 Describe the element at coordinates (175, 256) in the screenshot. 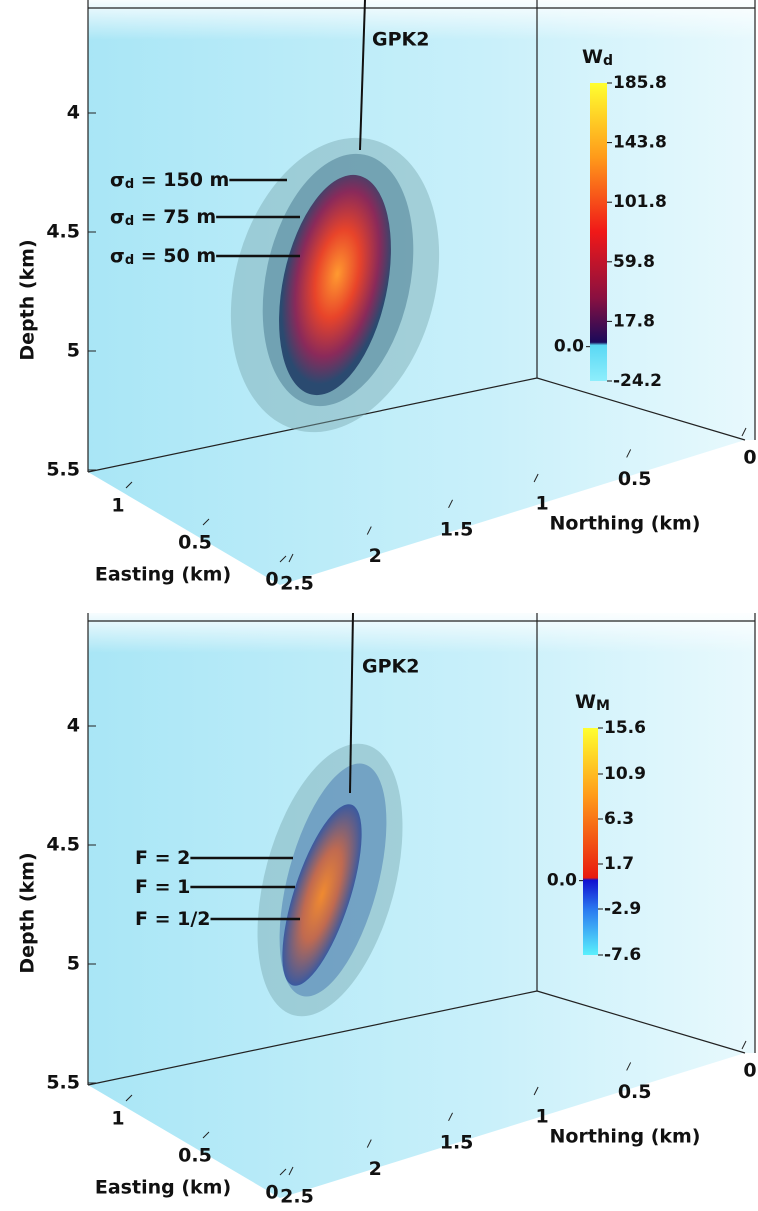

I see `contour-text: = 50 m` at that location.